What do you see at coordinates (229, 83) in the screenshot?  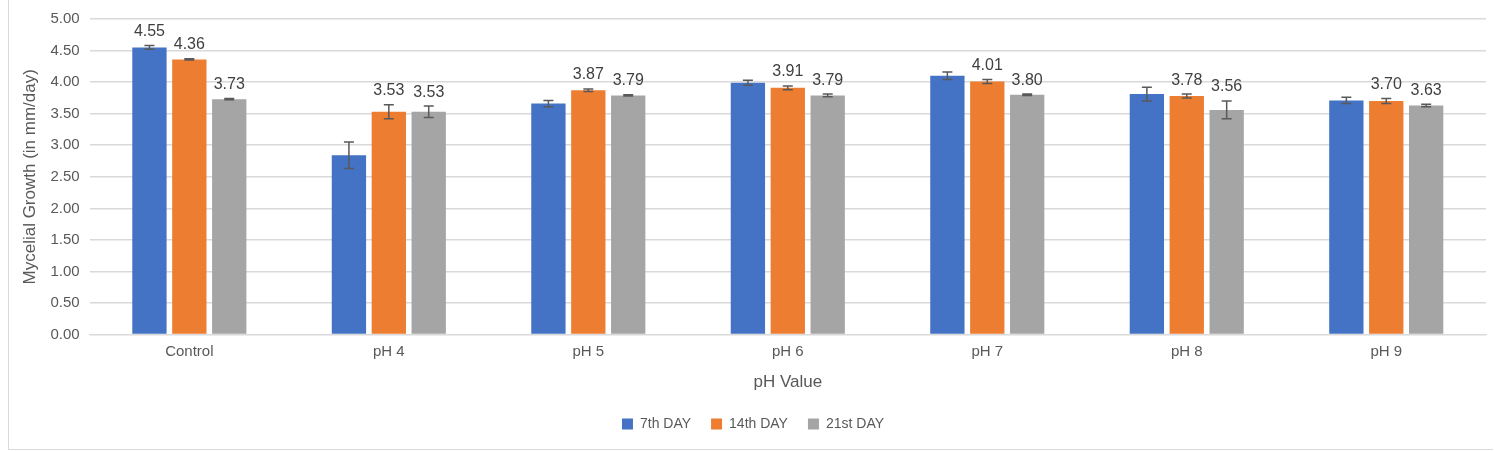 I see `data-label: 3.73` at bounding box center [229, 83].